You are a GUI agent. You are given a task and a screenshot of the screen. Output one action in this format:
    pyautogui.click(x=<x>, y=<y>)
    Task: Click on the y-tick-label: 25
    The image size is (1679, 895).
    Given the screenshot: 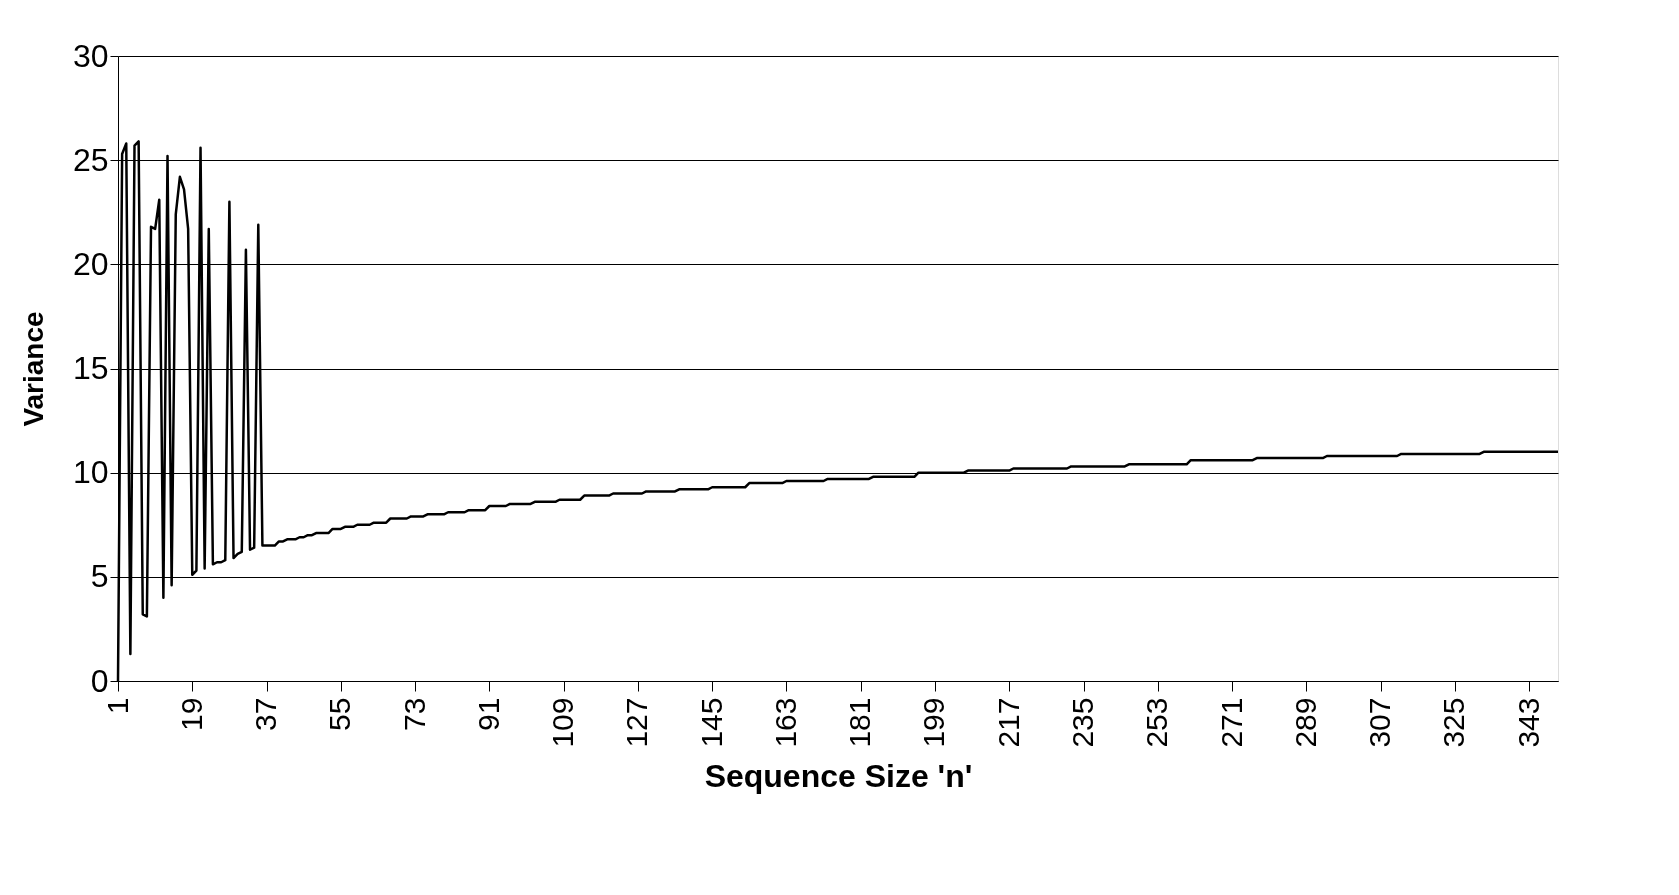 What is the action you would take?
    pyautogui.click(x=90, y=159)
    